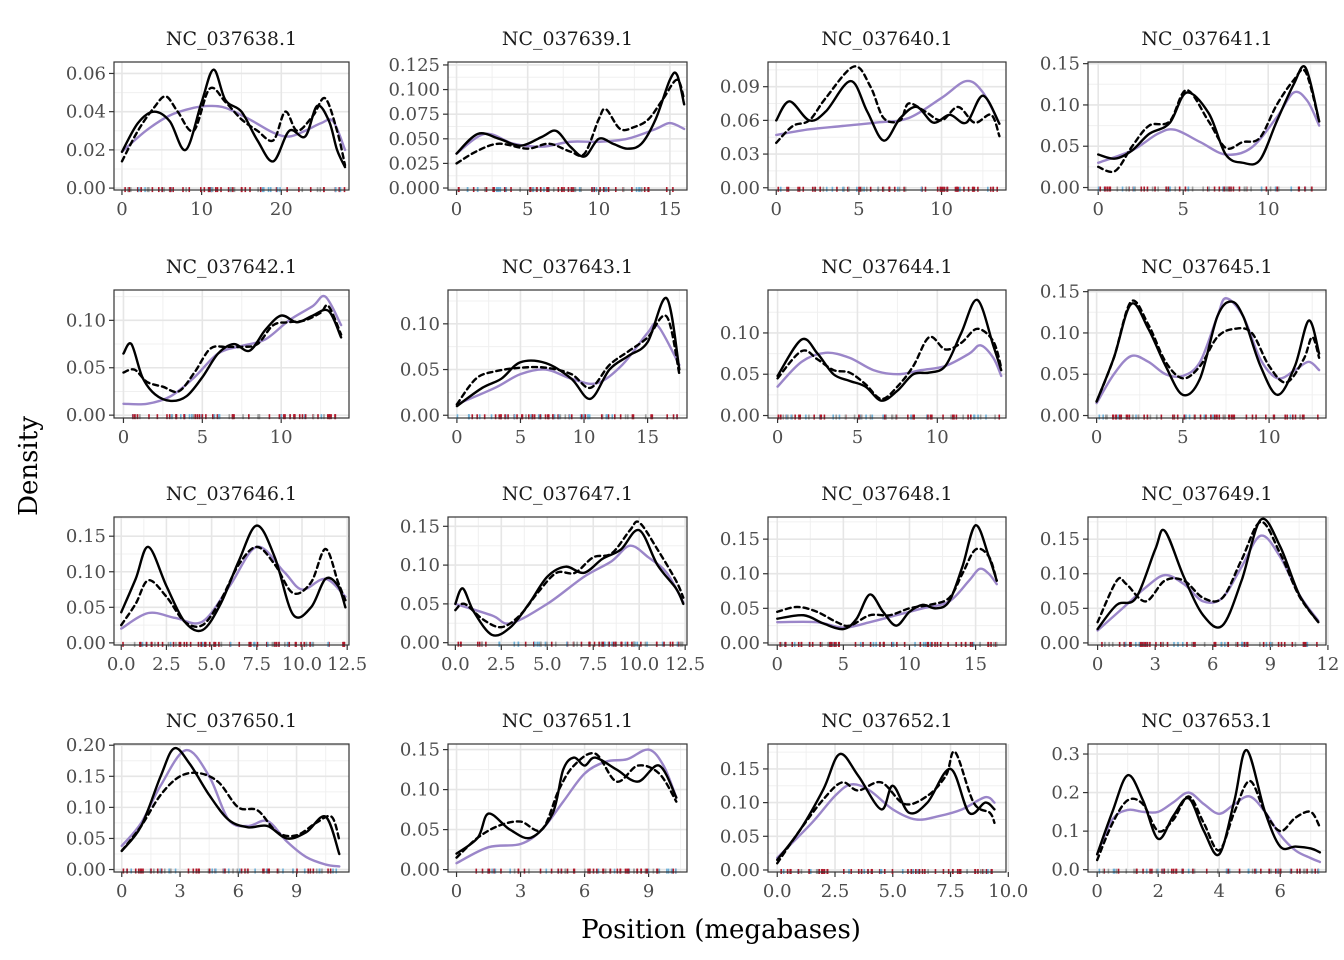 Image resolution: width=1344 pixels, height=960 pixels. I want to click on x-tick-label: 2, so click(1157, 891).